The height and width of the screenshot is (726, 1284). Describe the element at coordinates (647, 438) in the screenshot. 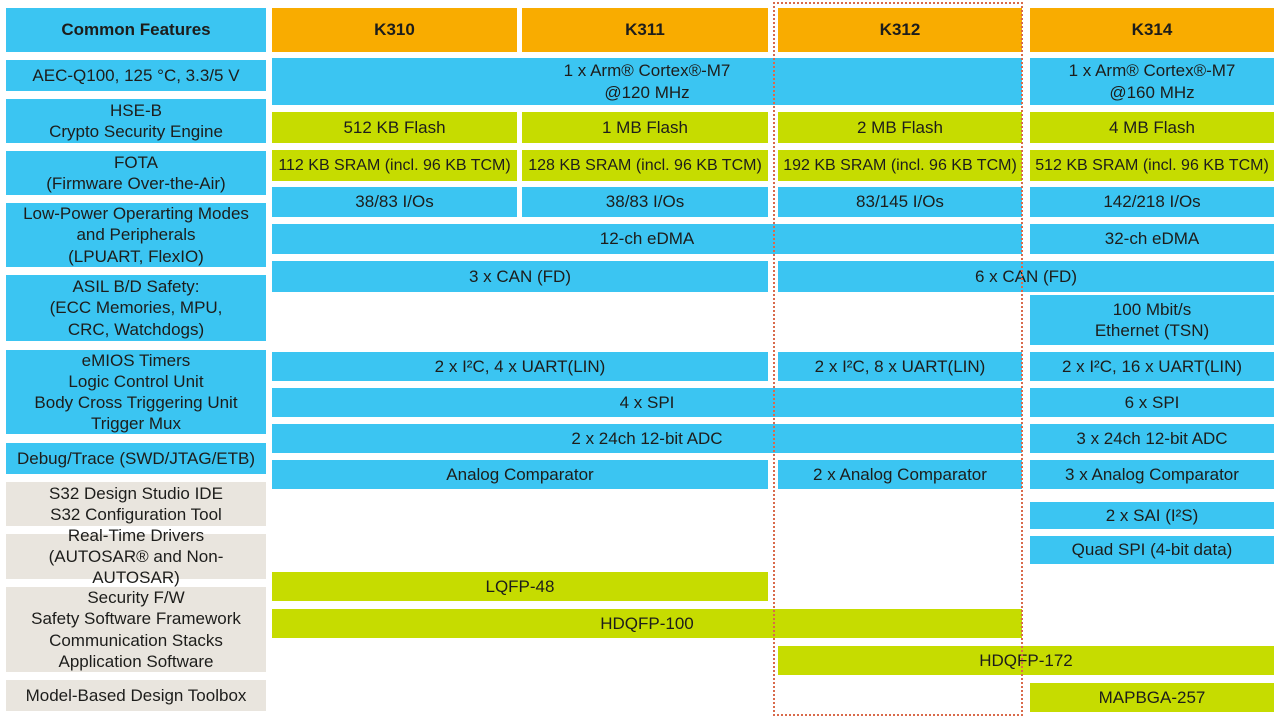

I see `spec-adc-k310-k312: 2 x 24ch 12-bit ADC` at that location.